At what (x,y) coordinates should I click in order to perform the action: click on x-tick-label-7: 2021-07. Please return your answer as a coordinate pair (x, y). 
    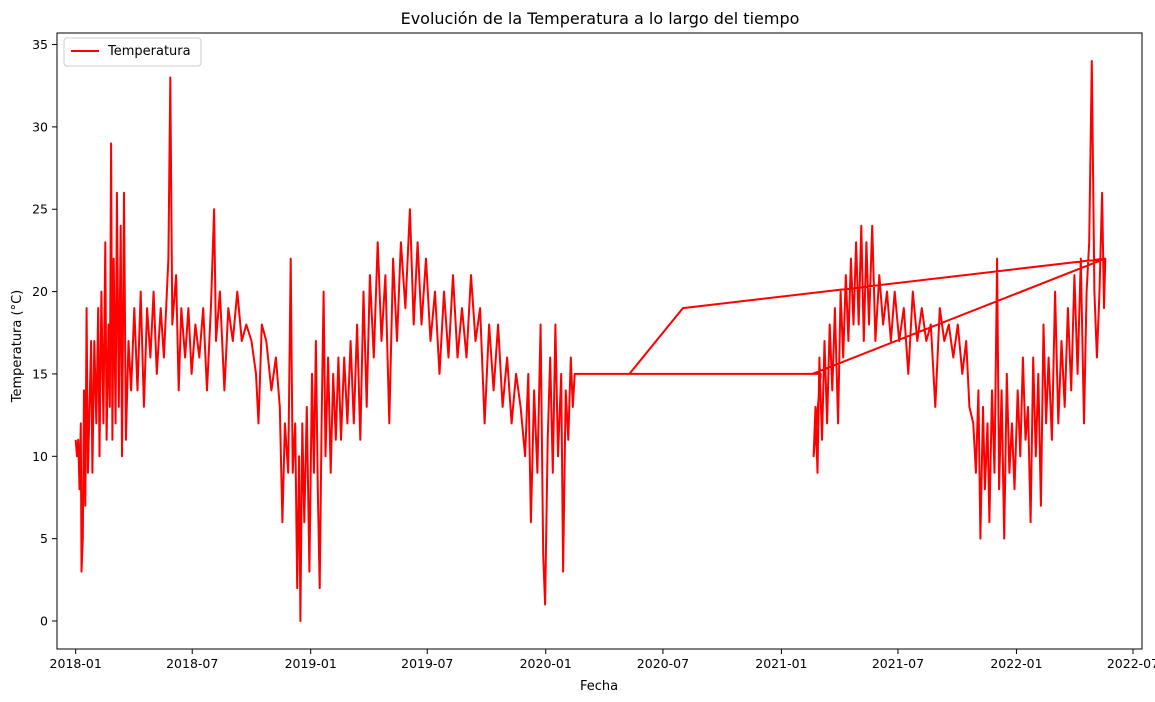
    Looking at the image, I should click on (898, 663).